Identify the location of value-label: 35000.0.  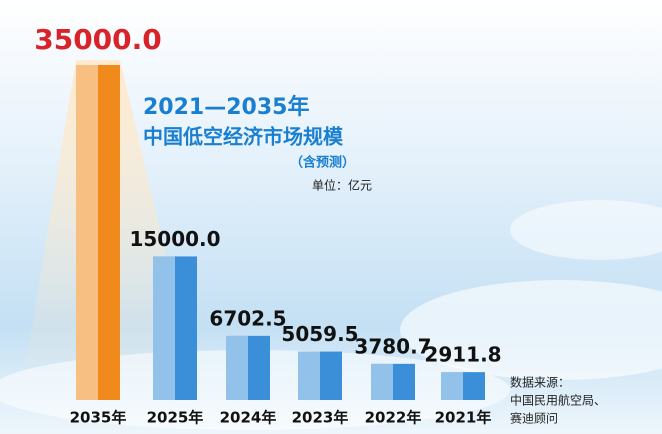
(98, 39).